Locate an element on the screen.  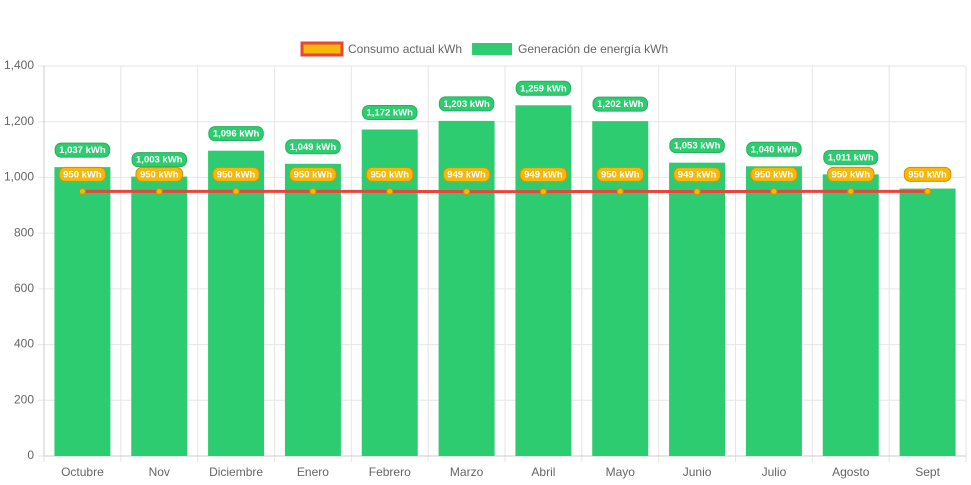
bar-value-label: 1,096 kWh is located at coordinates (236, 134).